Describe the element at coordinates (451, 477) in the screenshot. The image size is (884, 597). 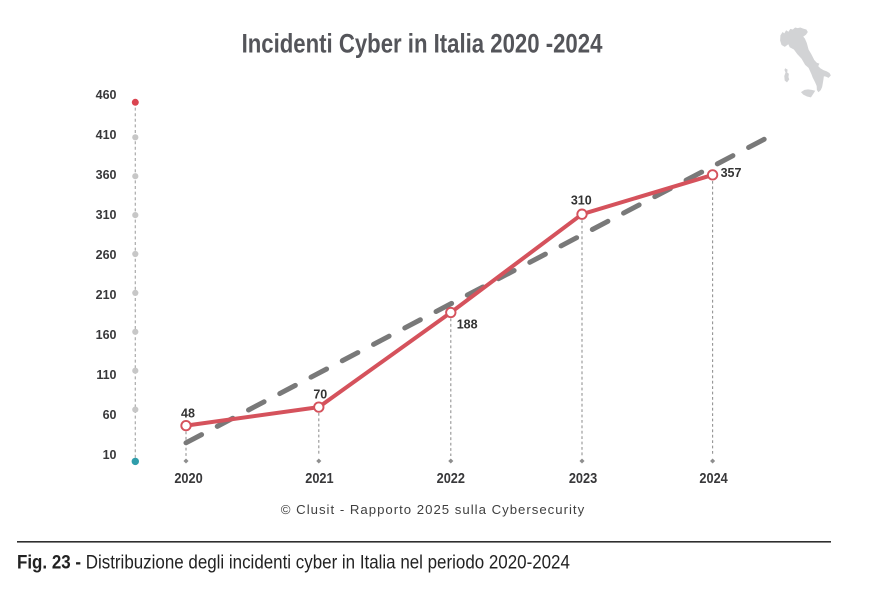
I see `svg-text: 2022` at that location.